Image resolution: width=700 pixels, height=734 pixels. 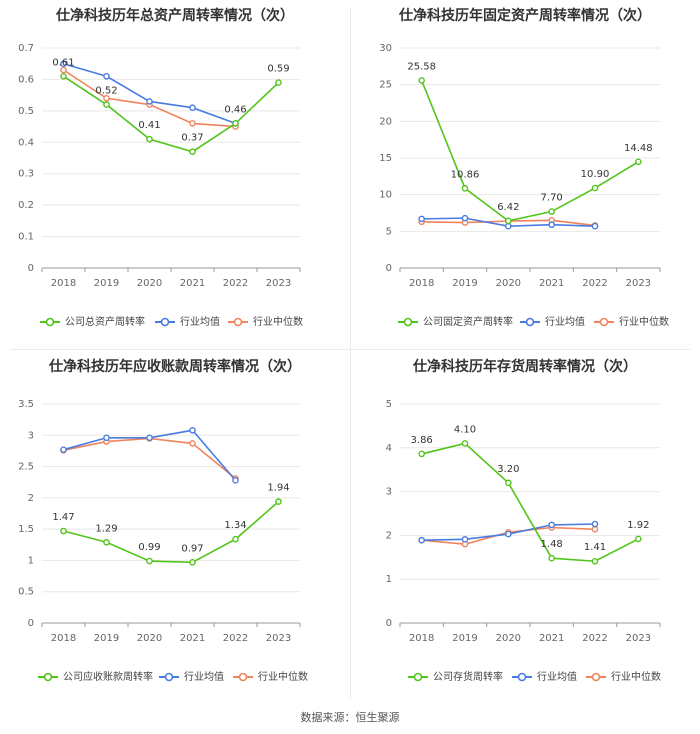 I want to click on y-tick-label: 2.5, so click(x=26, y=467).